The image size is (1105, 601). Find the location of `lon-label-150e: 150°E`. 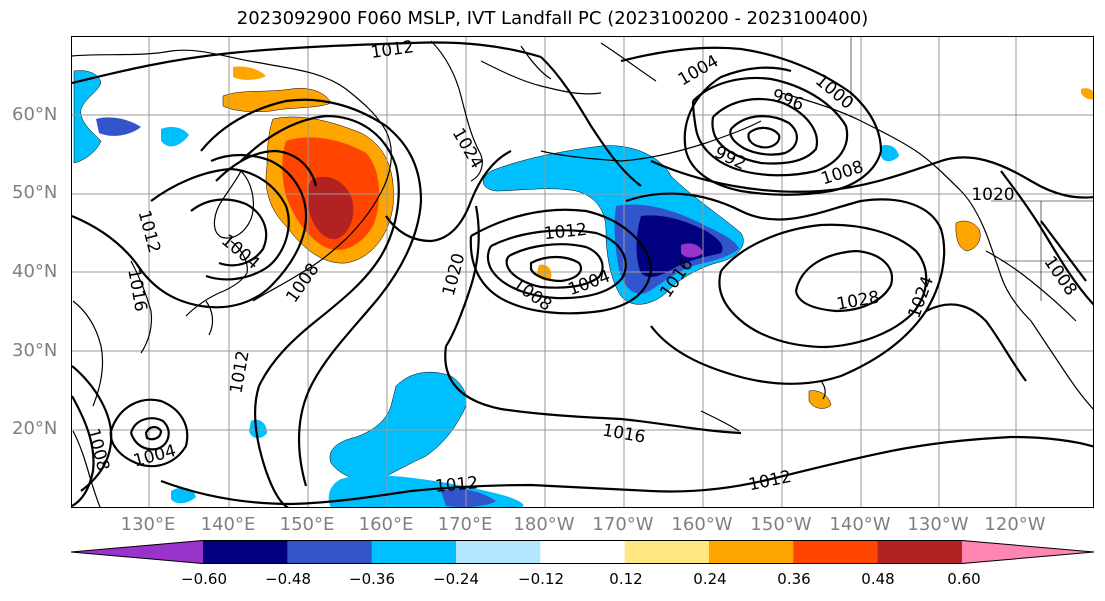

lon-label-150e: 150°E is located at coordinates (307, 524).